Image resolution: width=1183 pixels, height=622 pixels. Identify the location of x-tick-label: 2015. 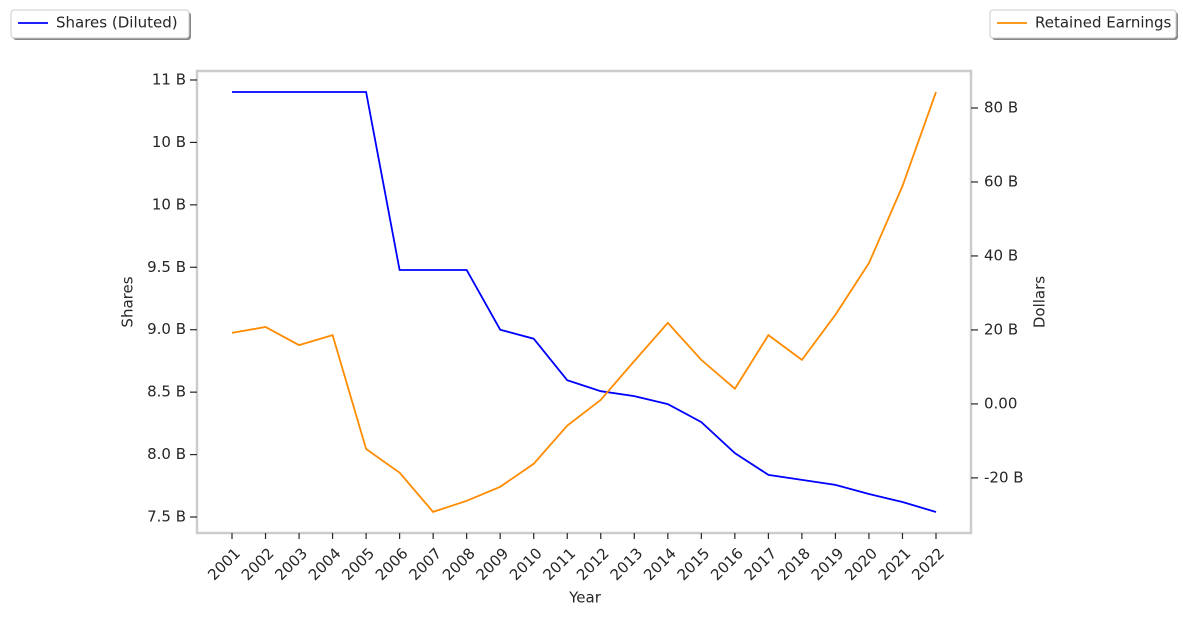
(694, 564).